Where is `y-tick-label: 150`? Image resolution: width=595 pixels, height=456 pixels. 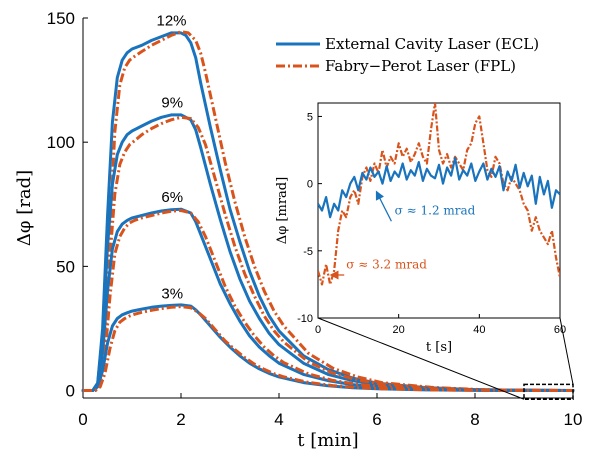
y-tick-label: 150 is located at coordinates (61, 18).